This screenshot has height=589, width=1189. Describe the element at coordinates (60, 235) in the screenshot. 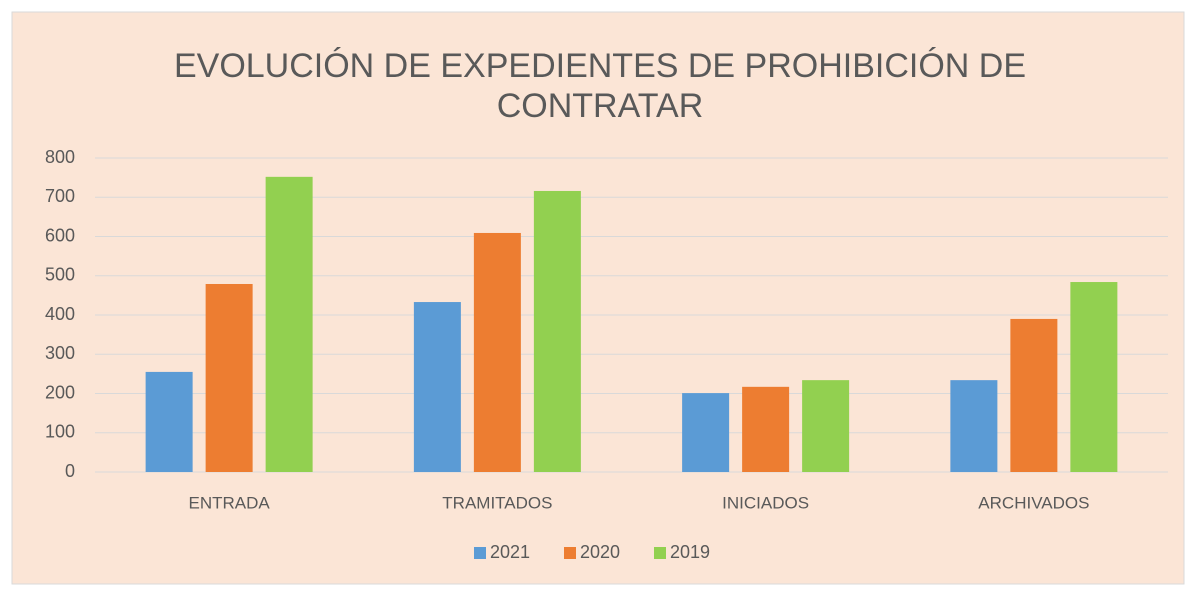

I see `y-tick-label: 600` at that location.